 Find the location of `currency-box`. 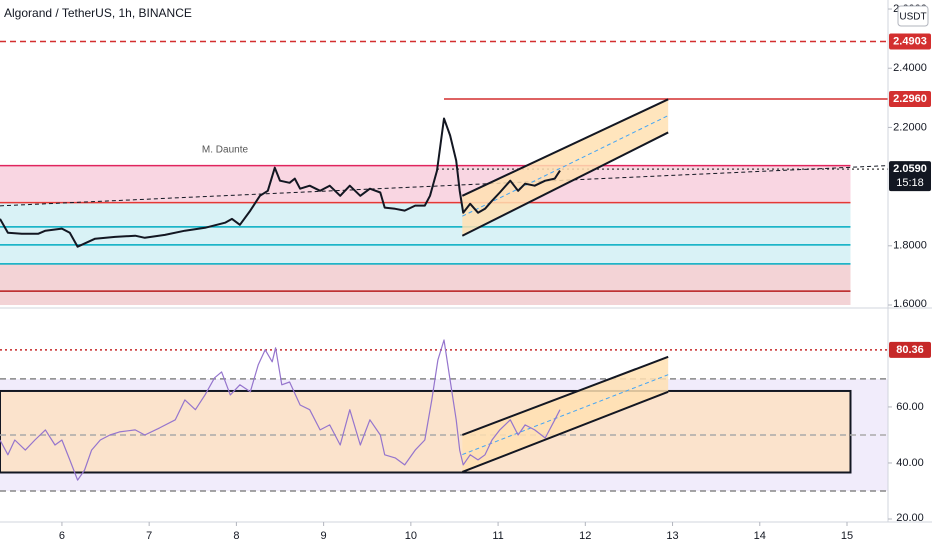

currency-box is located at coordinates (913, 16).